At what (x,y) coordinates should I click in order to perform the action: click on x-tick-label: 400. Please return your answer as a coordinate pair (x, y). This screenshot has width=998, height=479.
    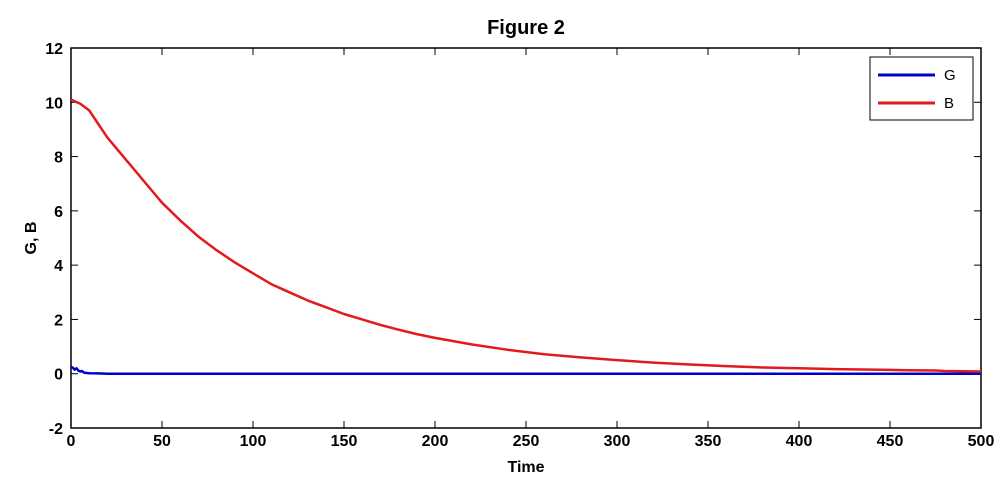
    Looking at the image, I should click on (799, 441).